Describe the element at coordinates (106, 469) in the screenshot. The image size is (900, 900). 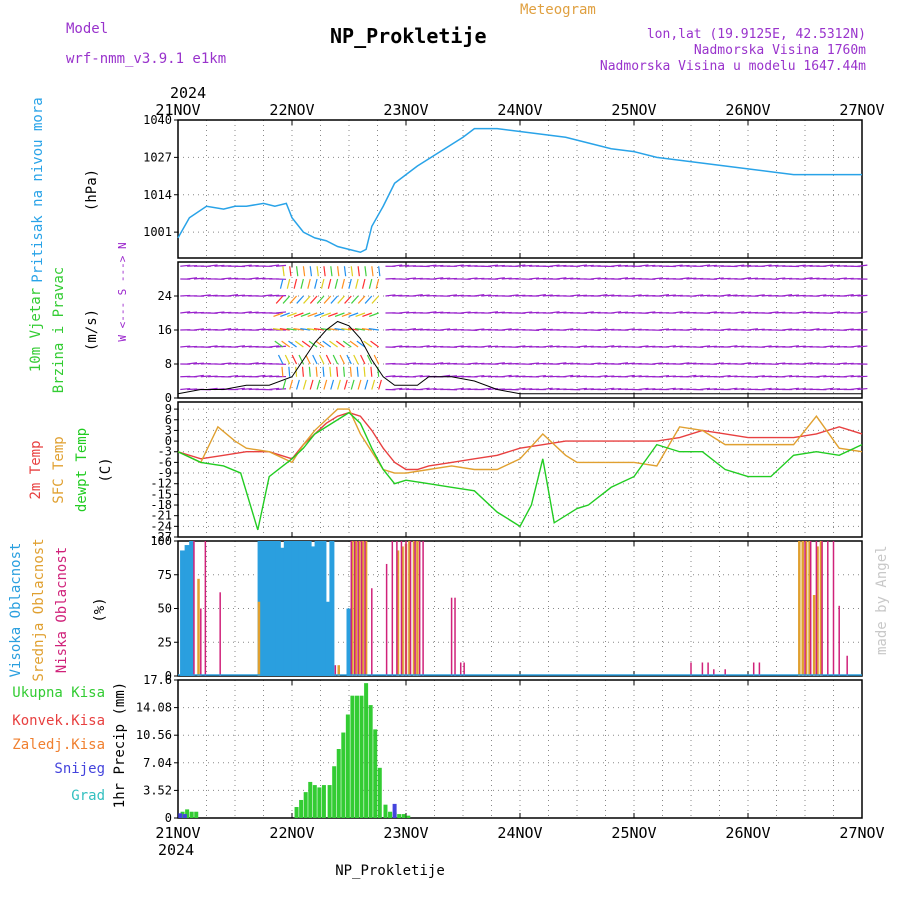
I see `temp-unit-label: (C)` at that location.